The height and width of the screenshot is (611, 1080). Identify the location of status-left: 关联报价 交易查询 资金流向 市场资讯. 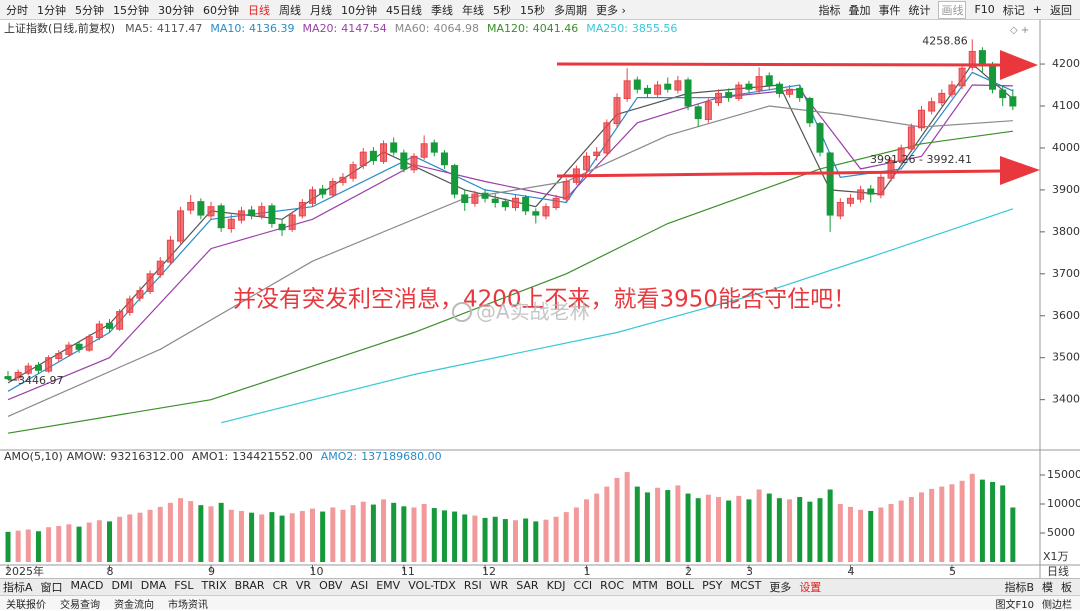
(114, 603).